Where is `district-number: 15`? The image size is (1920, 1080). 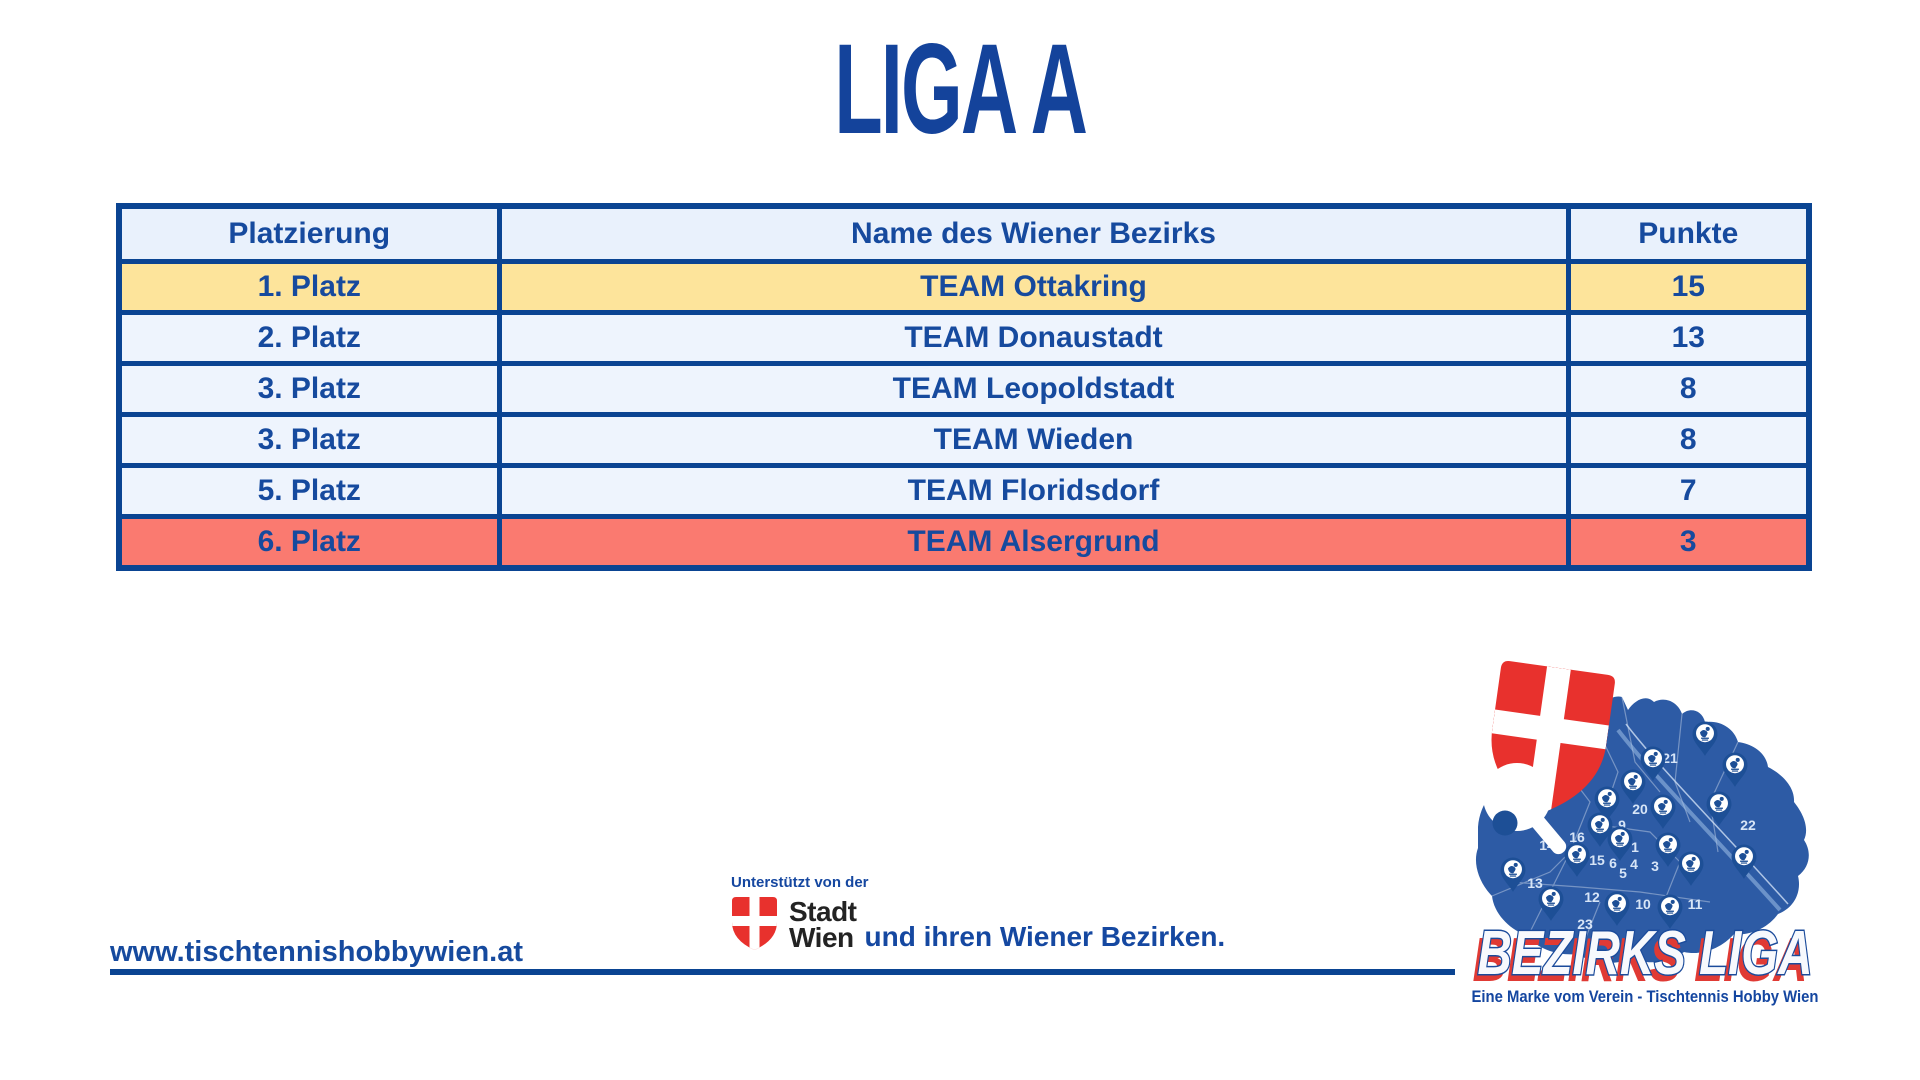
district-number: 15 is located at coordinates (1597, 860).